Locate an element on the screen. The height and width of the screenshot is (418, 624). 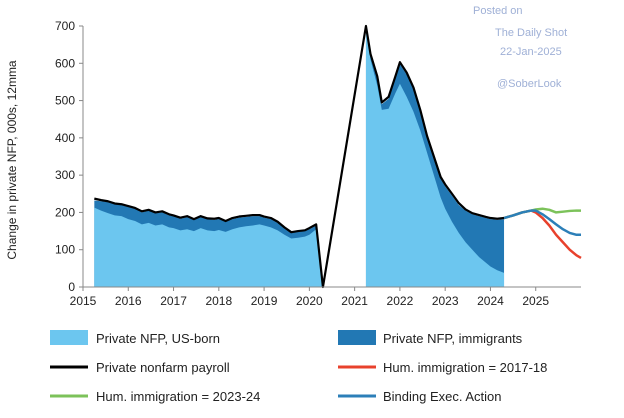
x-tick-label: 2019 is located at coordinates (264, 301).